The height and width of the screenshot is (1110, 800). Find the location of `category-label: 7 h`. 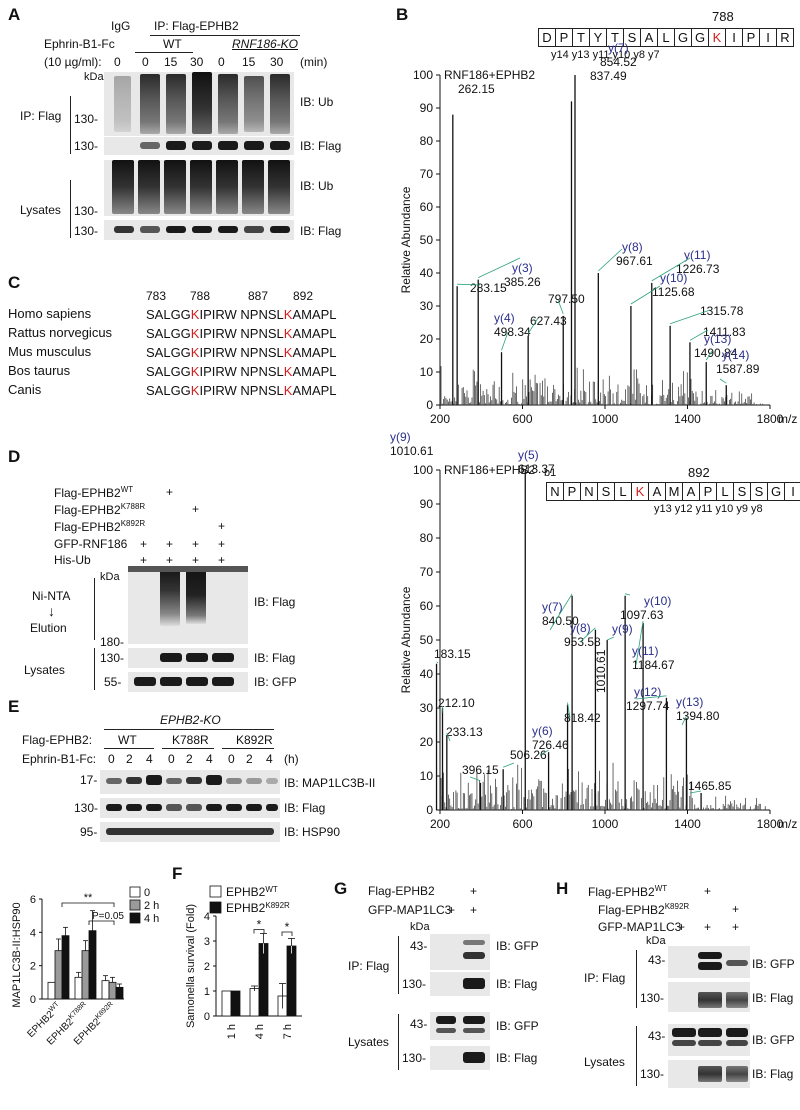

category-label: 7 h is located at coordinates (288, 1031).